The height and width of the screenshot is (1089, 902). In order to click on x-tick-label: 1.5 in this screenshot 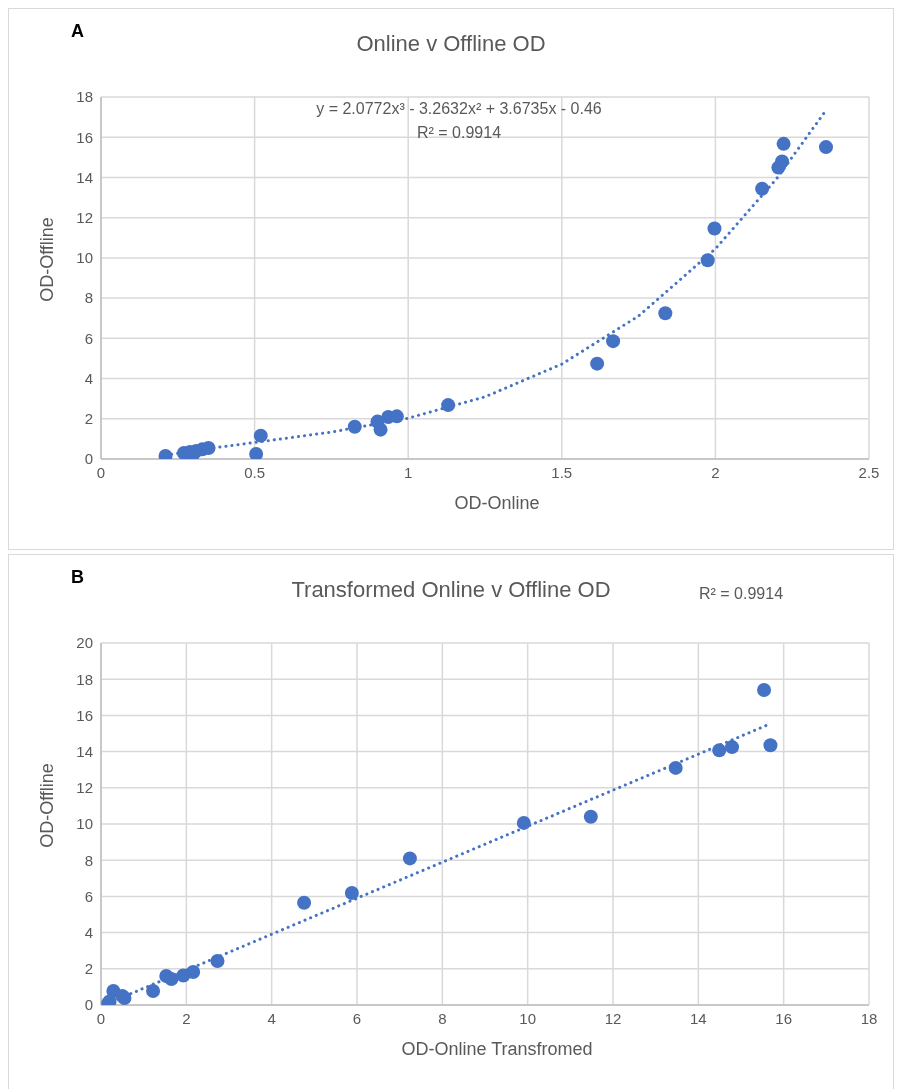, I will do `click(562, 472)`.